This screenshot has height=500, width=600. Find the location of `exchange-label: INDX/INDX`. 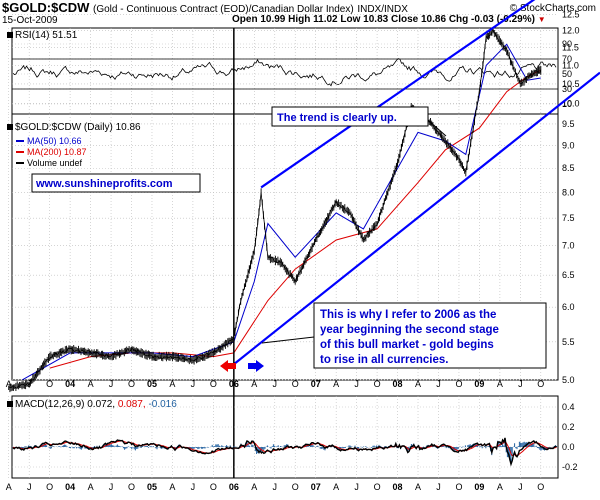

exchange-label: INDX/INDX is located at coordinates (382, 9).